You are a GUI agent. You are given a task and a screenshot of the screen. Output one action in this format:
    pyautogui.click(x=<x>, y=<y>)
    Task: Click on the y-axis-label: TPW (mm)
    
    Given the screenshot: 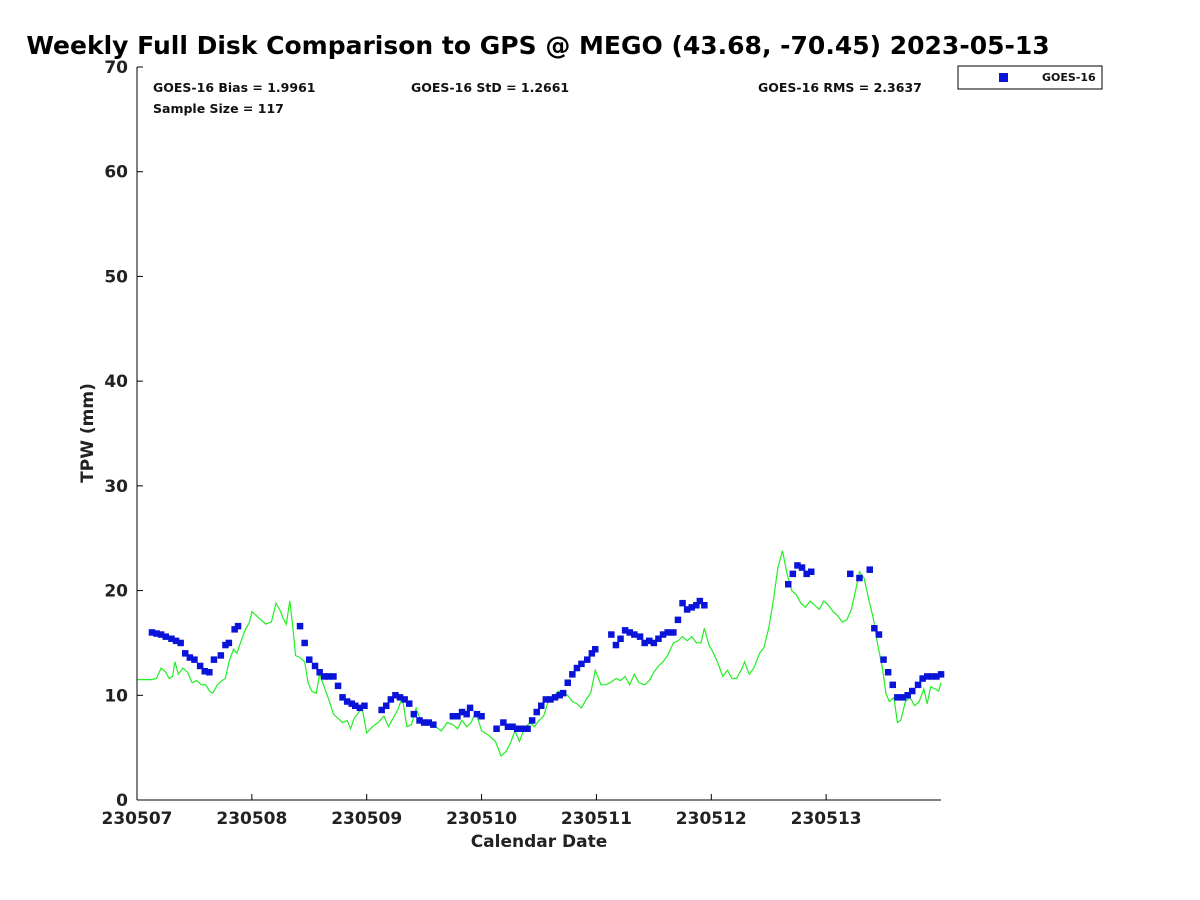 What is the action you would take?
    pyautogui.click(x=88, y=433)
    